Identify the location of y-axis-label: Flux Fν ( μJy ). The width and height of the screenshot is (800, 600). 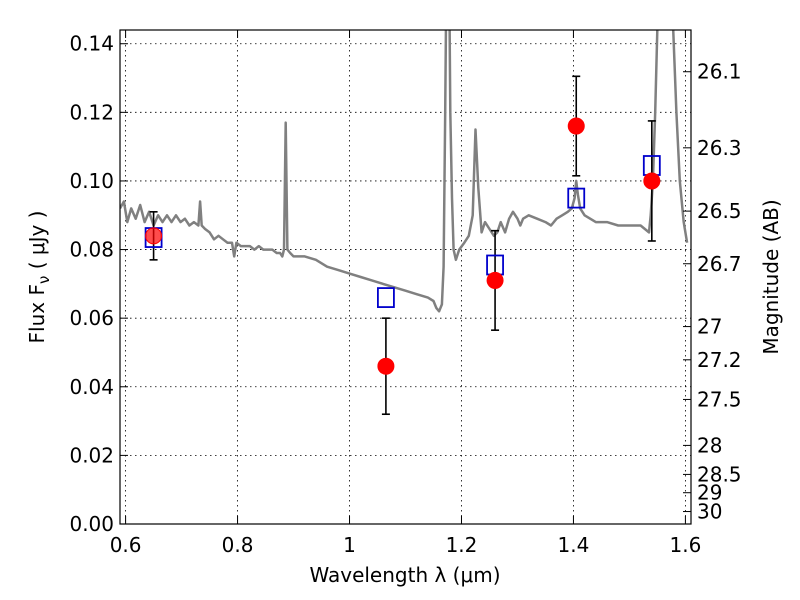
(39, 277).